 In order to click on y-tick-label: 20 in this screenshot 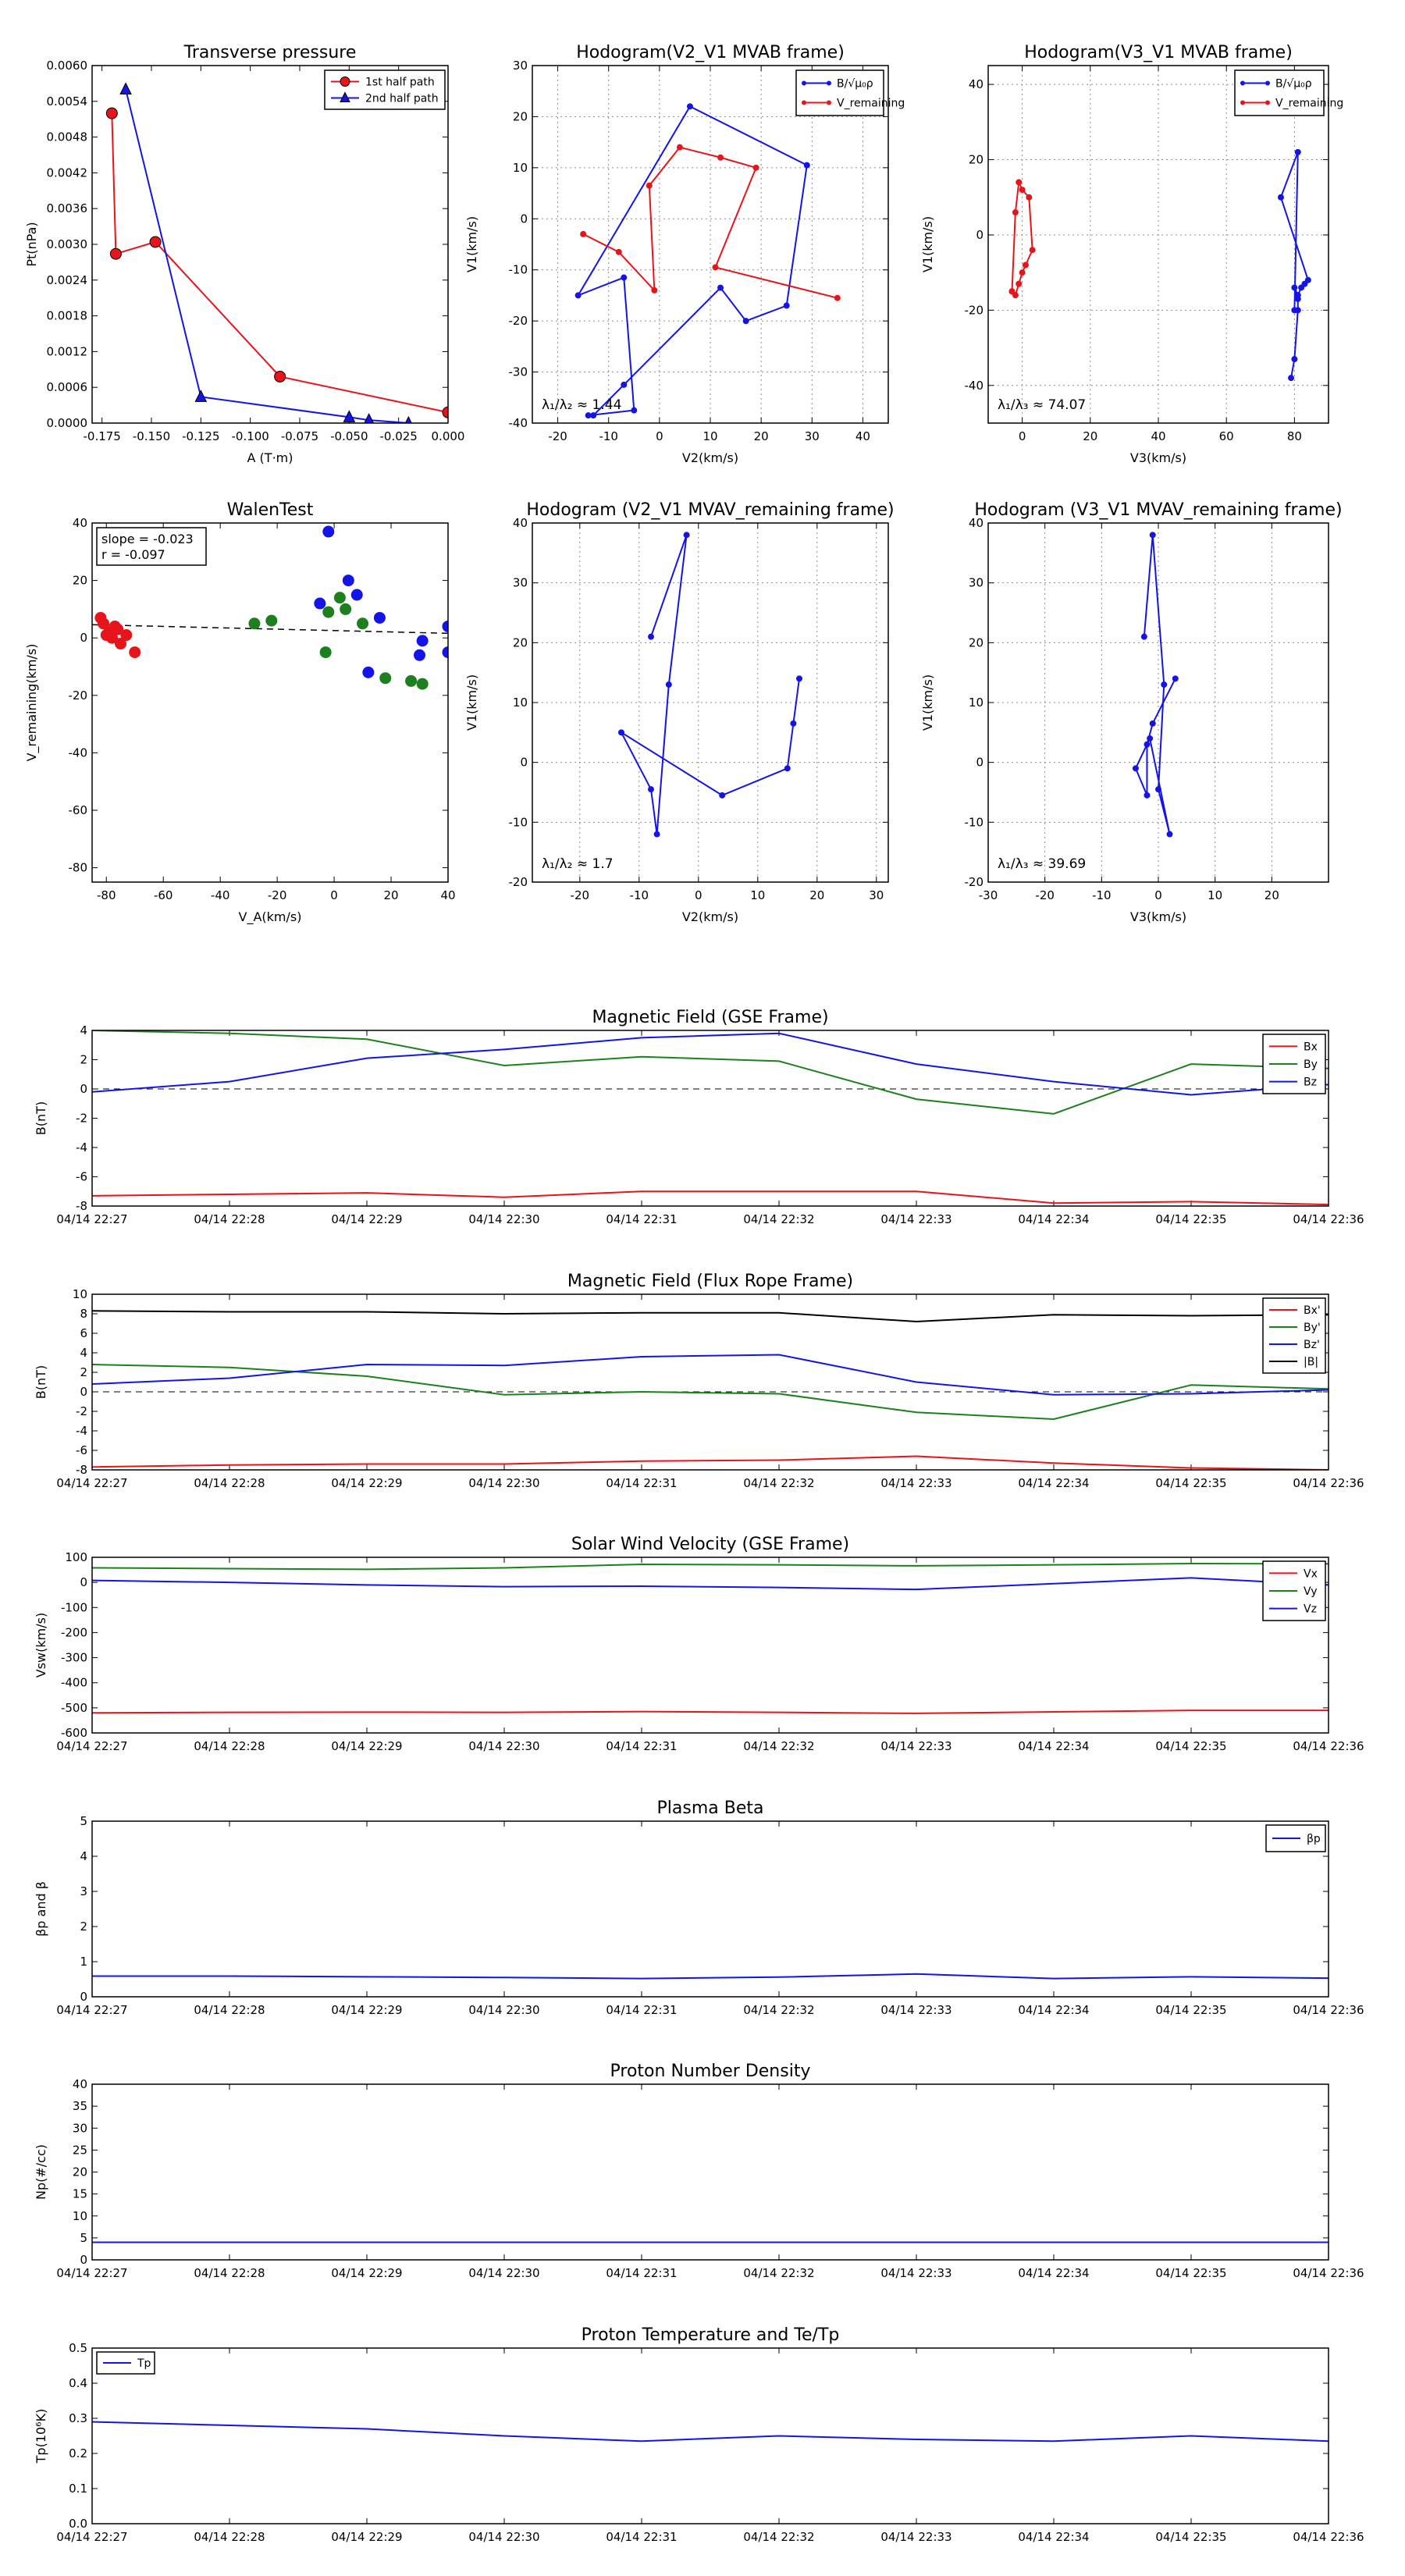, I will do `click(80, 2172)`.